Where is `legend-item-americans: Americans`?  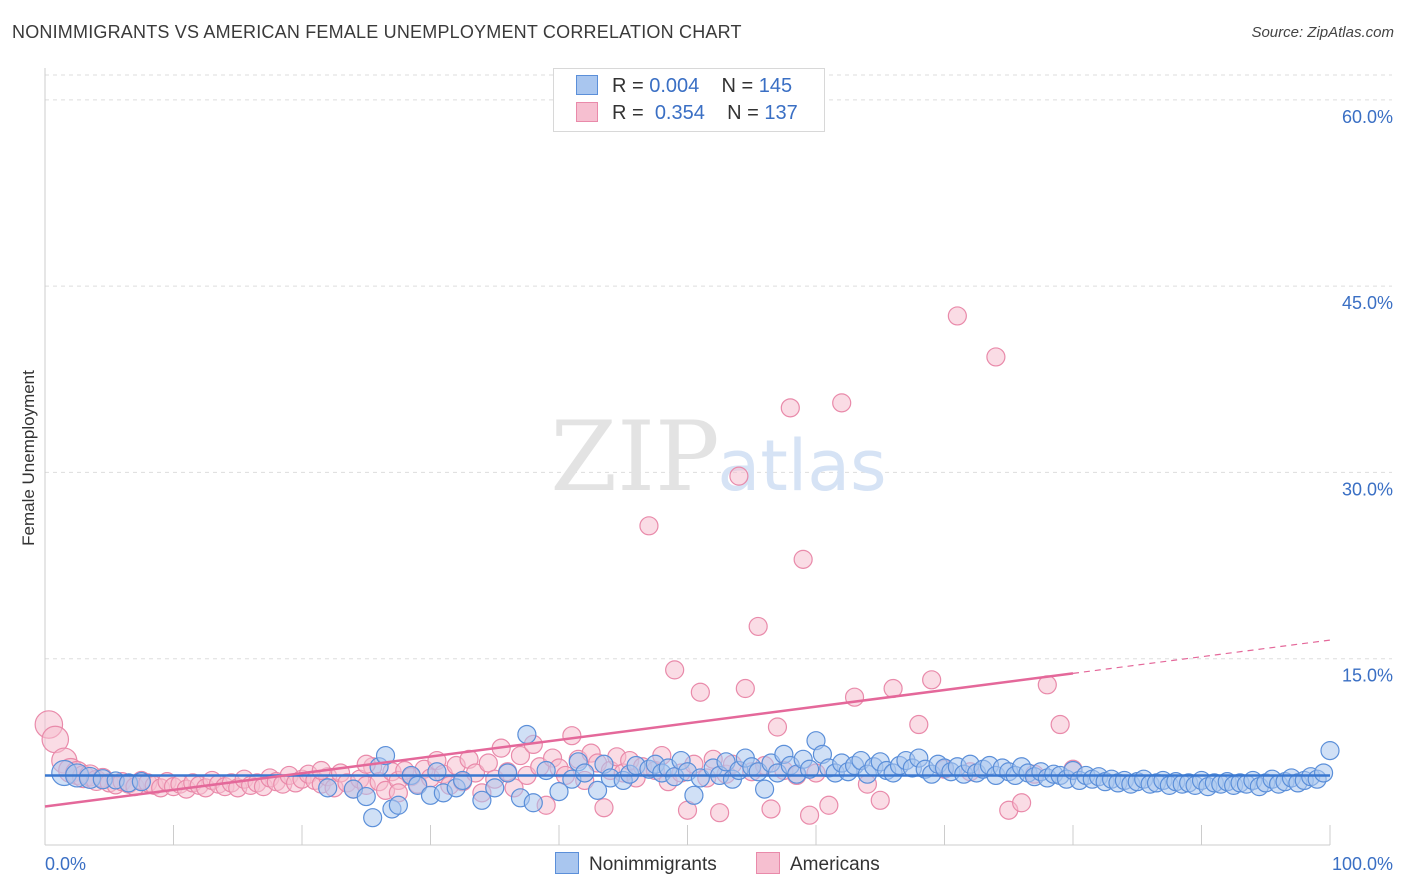
legend-item-americans: Americans is located at coordinates (818, 864).